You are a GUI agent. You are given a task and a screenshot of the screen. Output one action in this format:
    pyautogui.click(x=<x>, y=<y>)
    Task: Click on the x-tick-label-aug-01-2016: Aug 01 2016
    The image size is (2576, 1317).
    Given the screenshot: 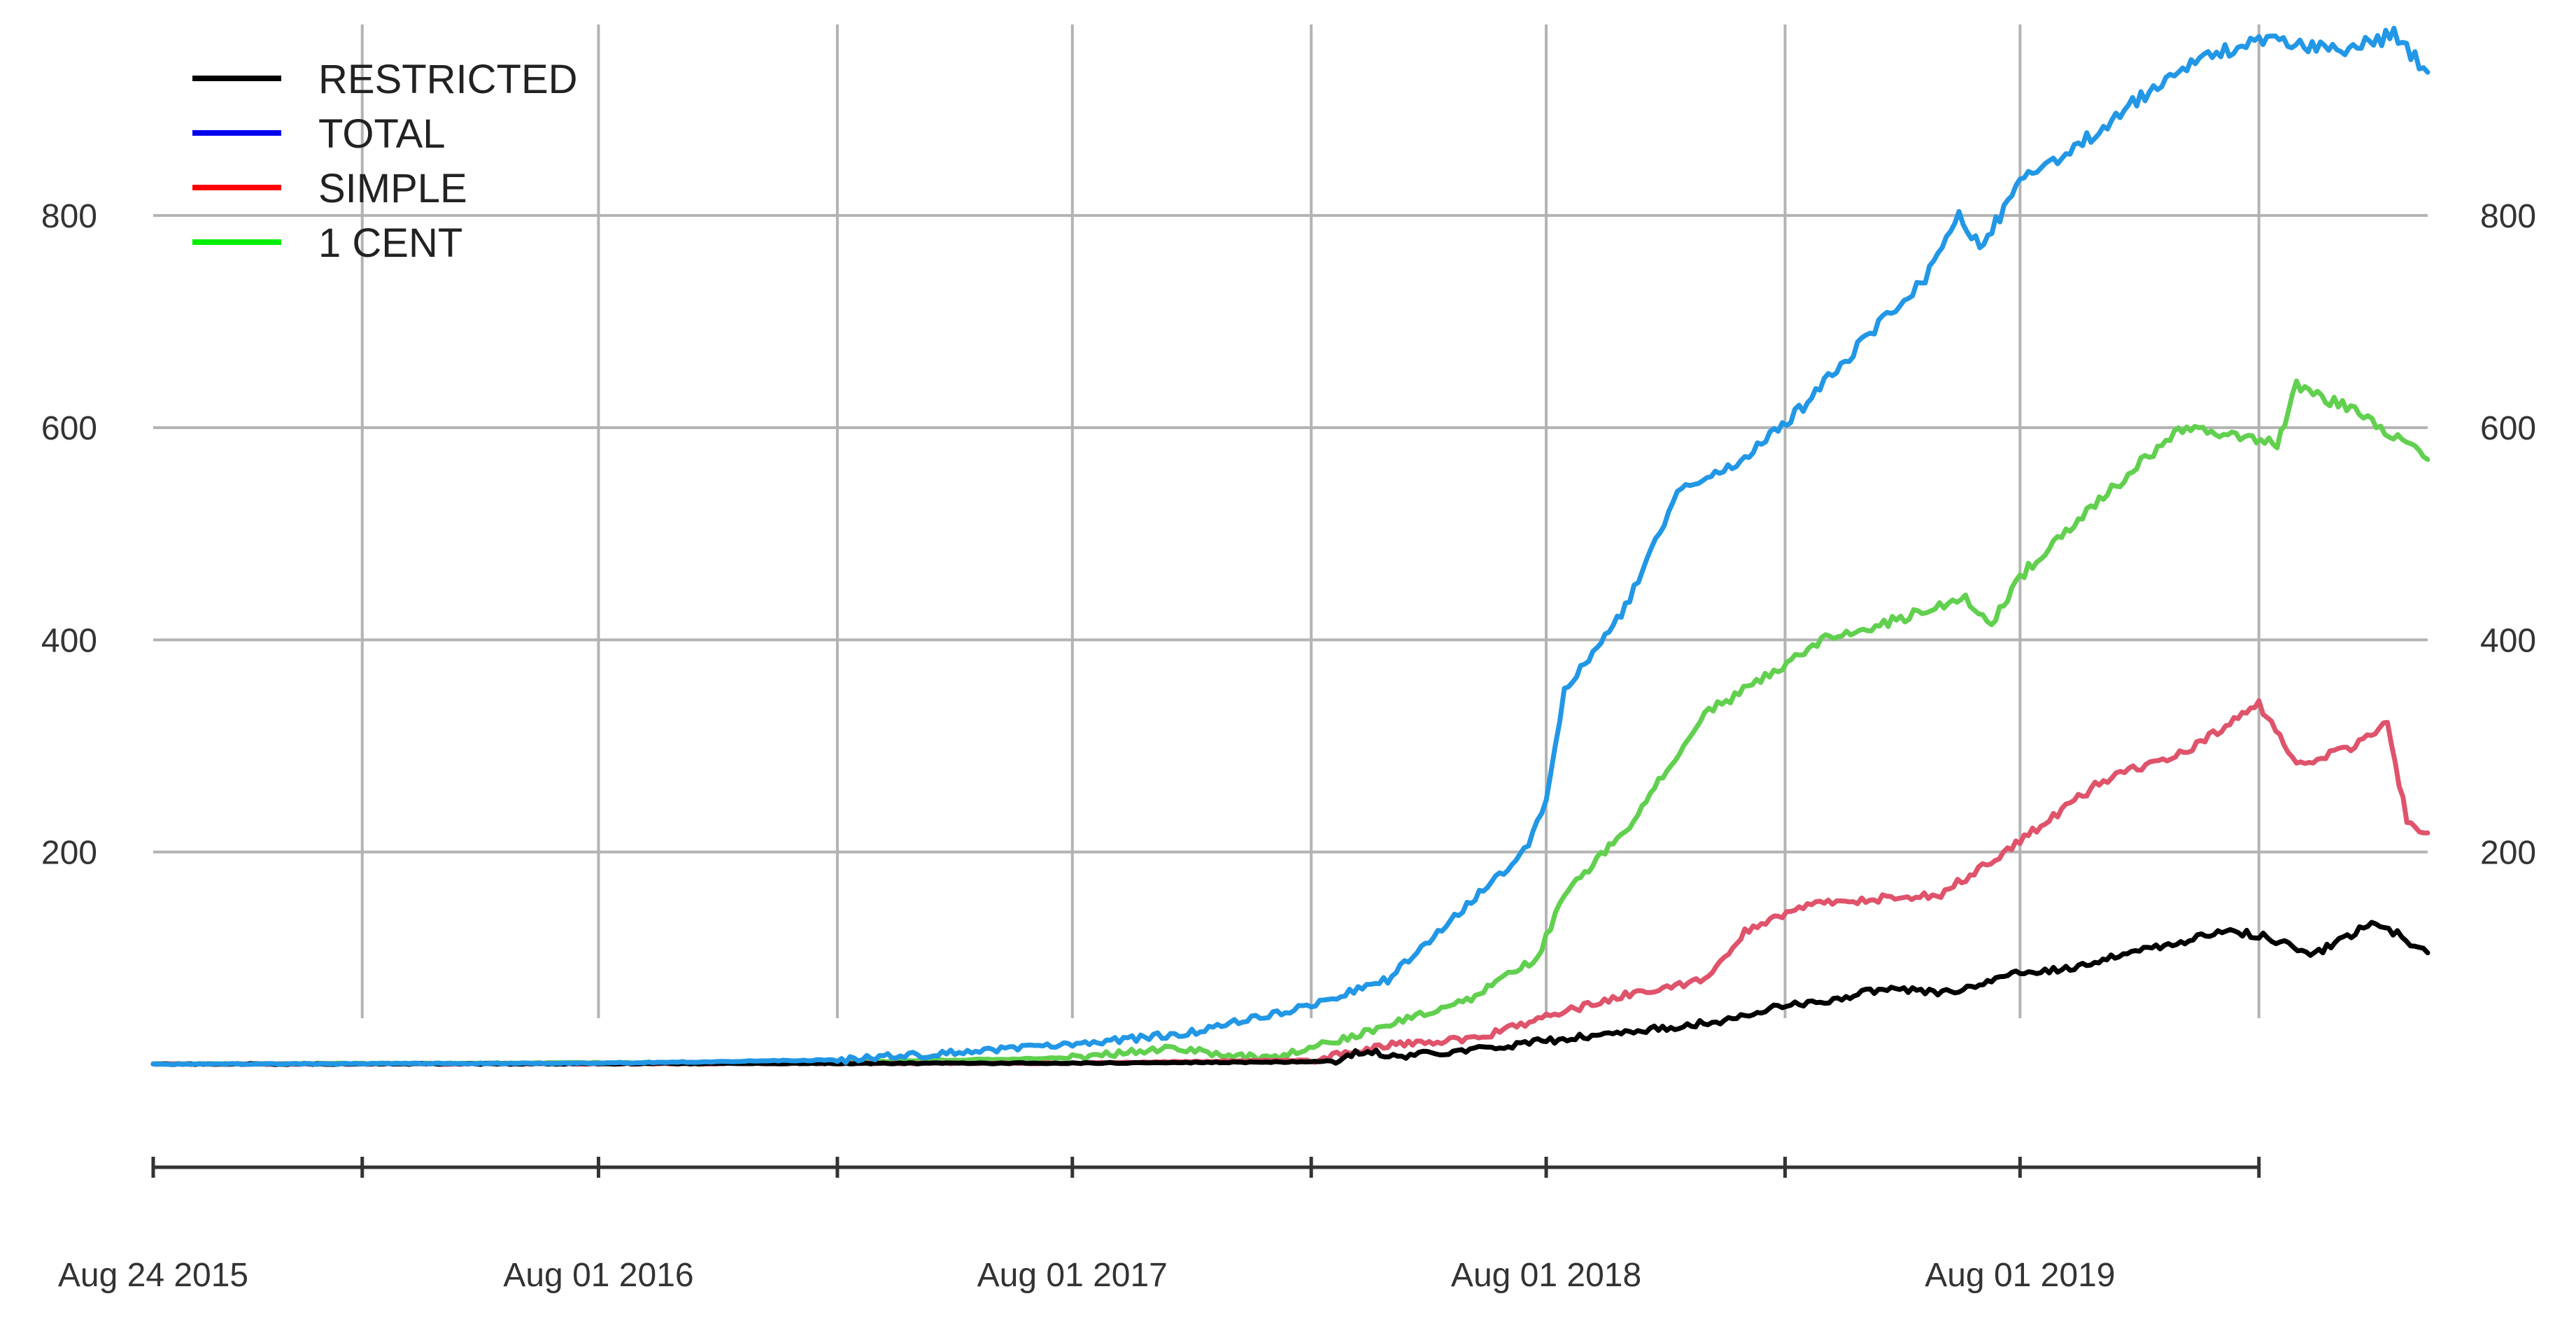 What is the action you would take?
    pyautogui.click(x=598, y=1275)
    